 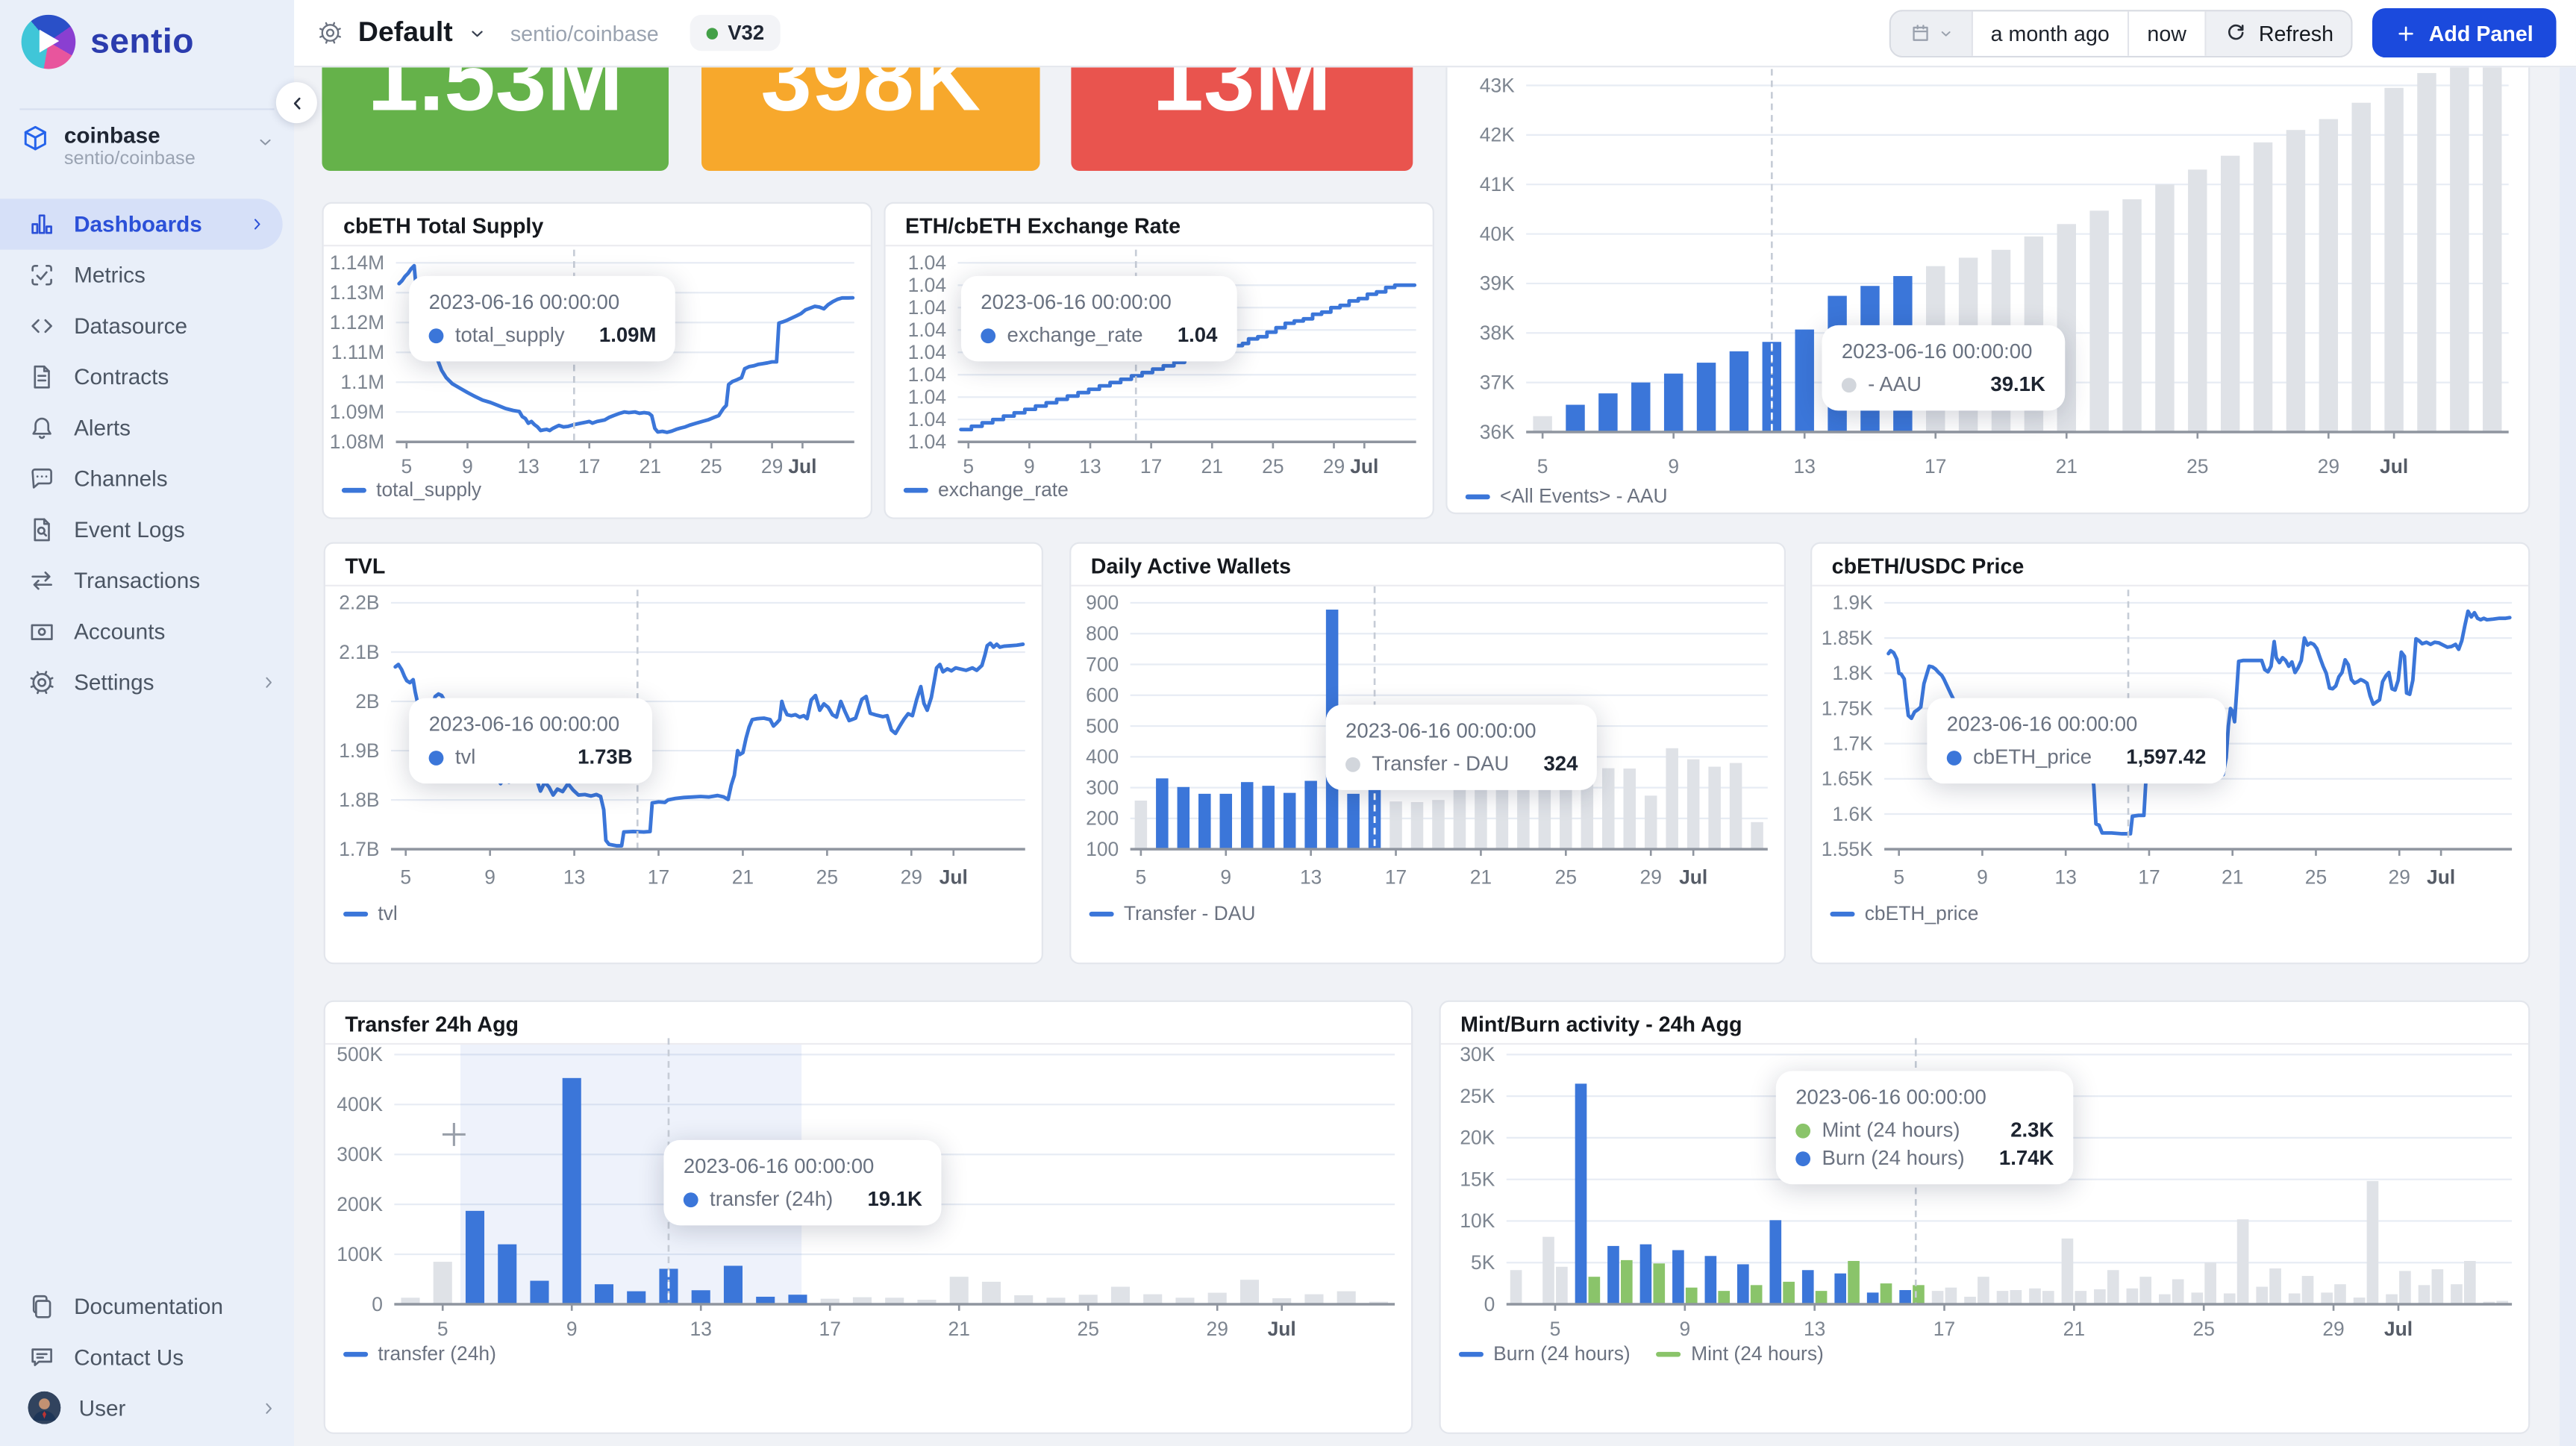 I want to click on dashboard-selector: Default sentio/coinbase V32, so click(x=549, y=32).